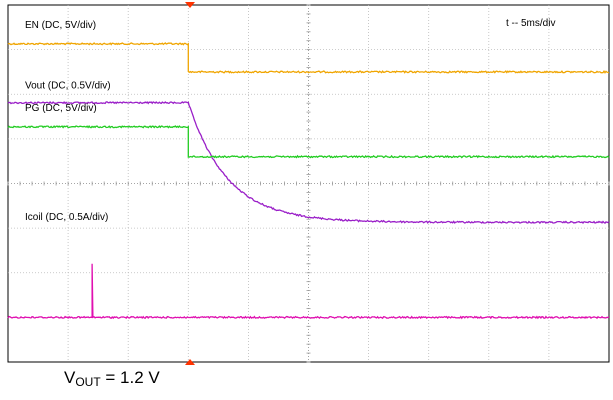  Describe the element at coordinates (61, 108) in the screenshot. I see `channel-label-pg: PG (DC, 5V/div)` at that location.